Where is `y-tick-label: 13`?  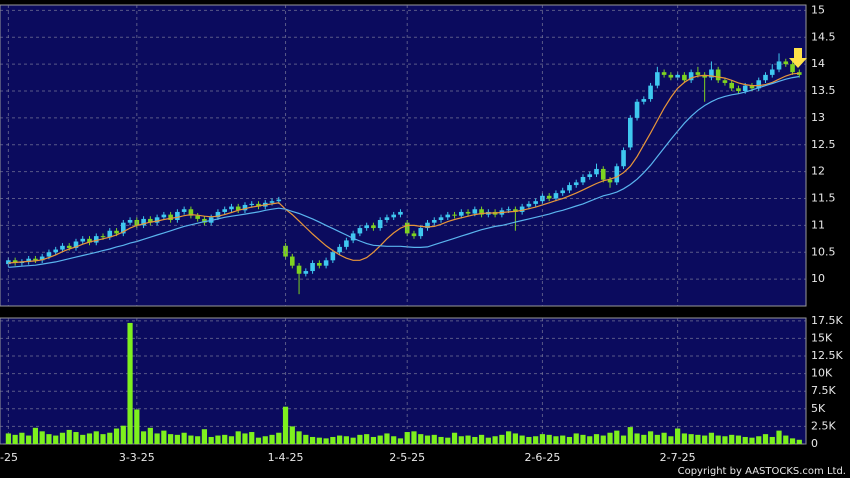
y-tick-label: 13 is located at coordinates (818, 117).